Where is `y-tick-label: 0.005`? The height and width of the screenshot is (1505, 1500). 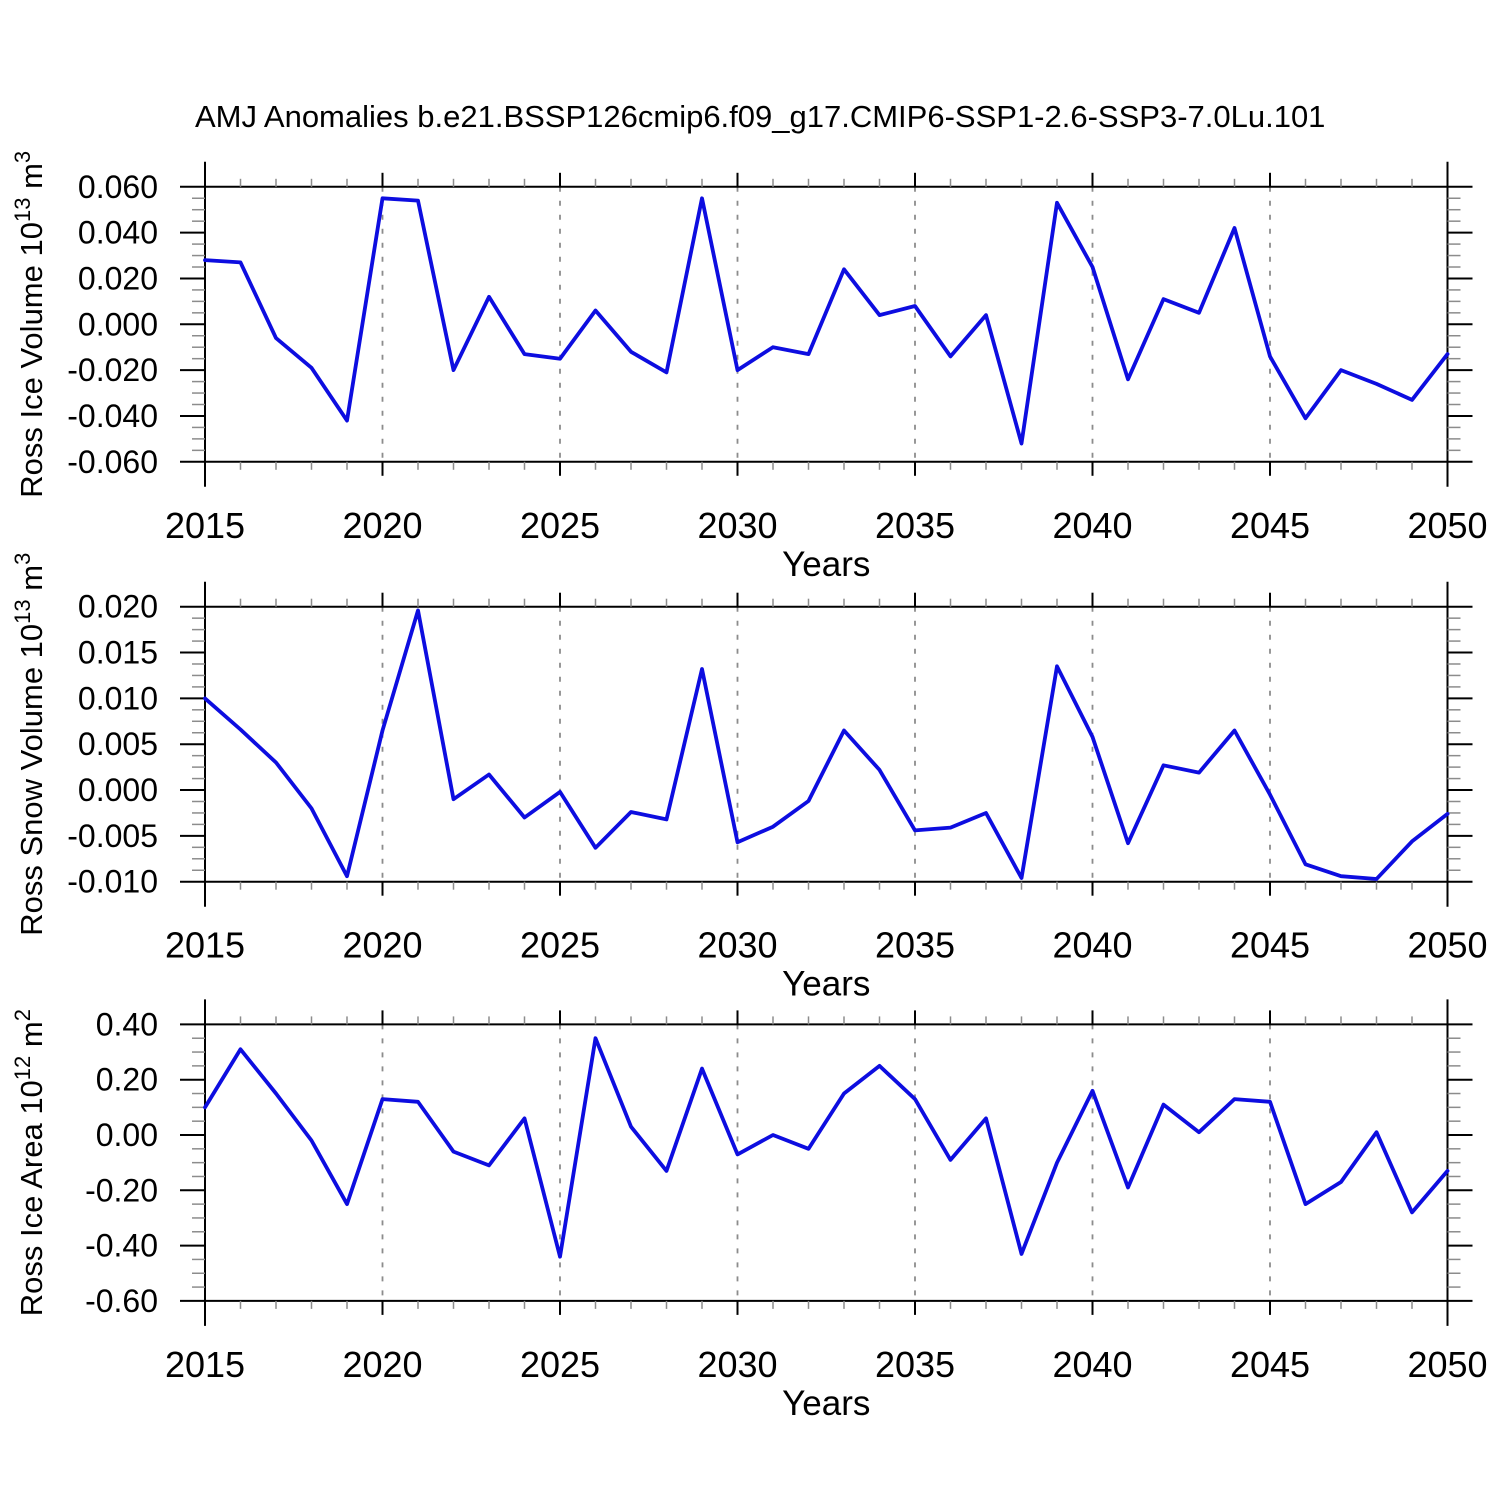
y-tick-label: 0.005 is located at coordinates (118, 744).